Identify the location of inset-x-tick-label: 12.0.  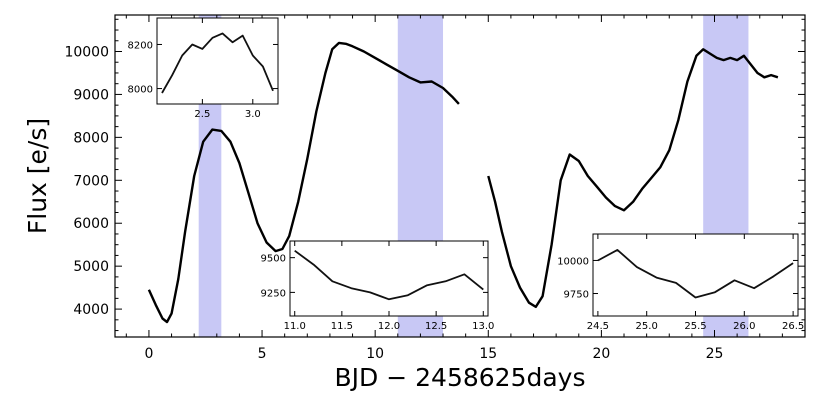
(389, 326).